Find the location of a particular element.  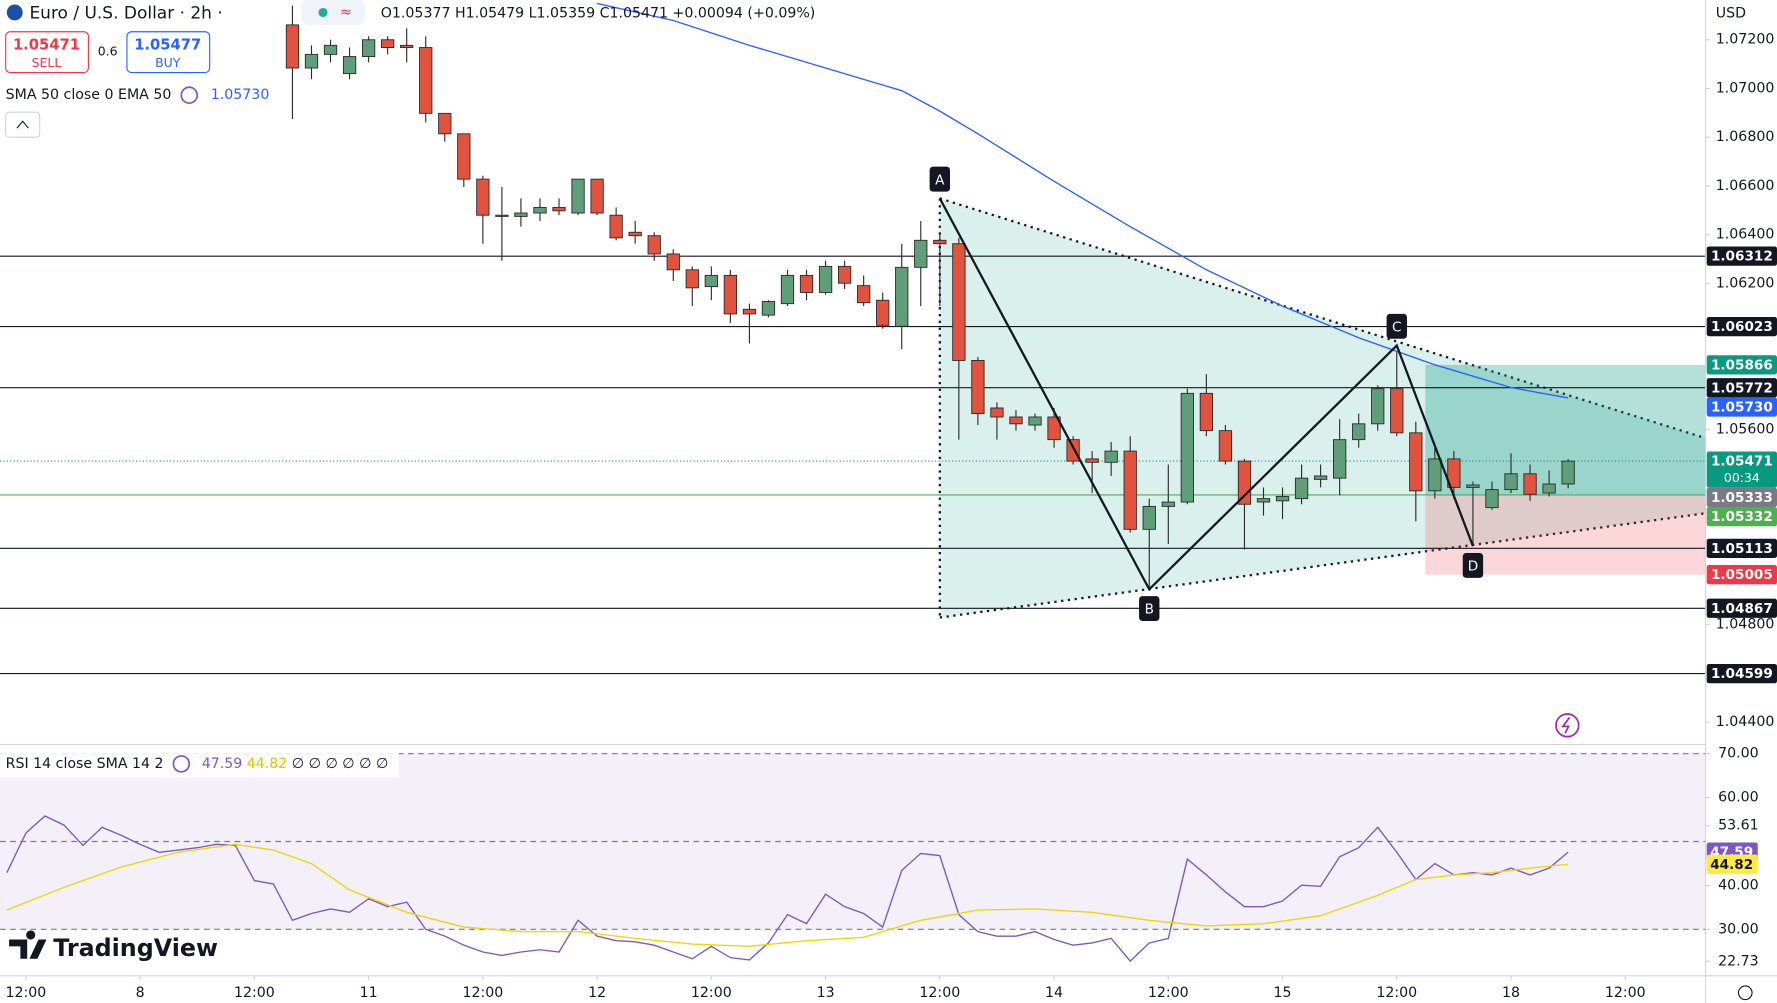

pattern-label: B is located at coordinates (1149, 610).